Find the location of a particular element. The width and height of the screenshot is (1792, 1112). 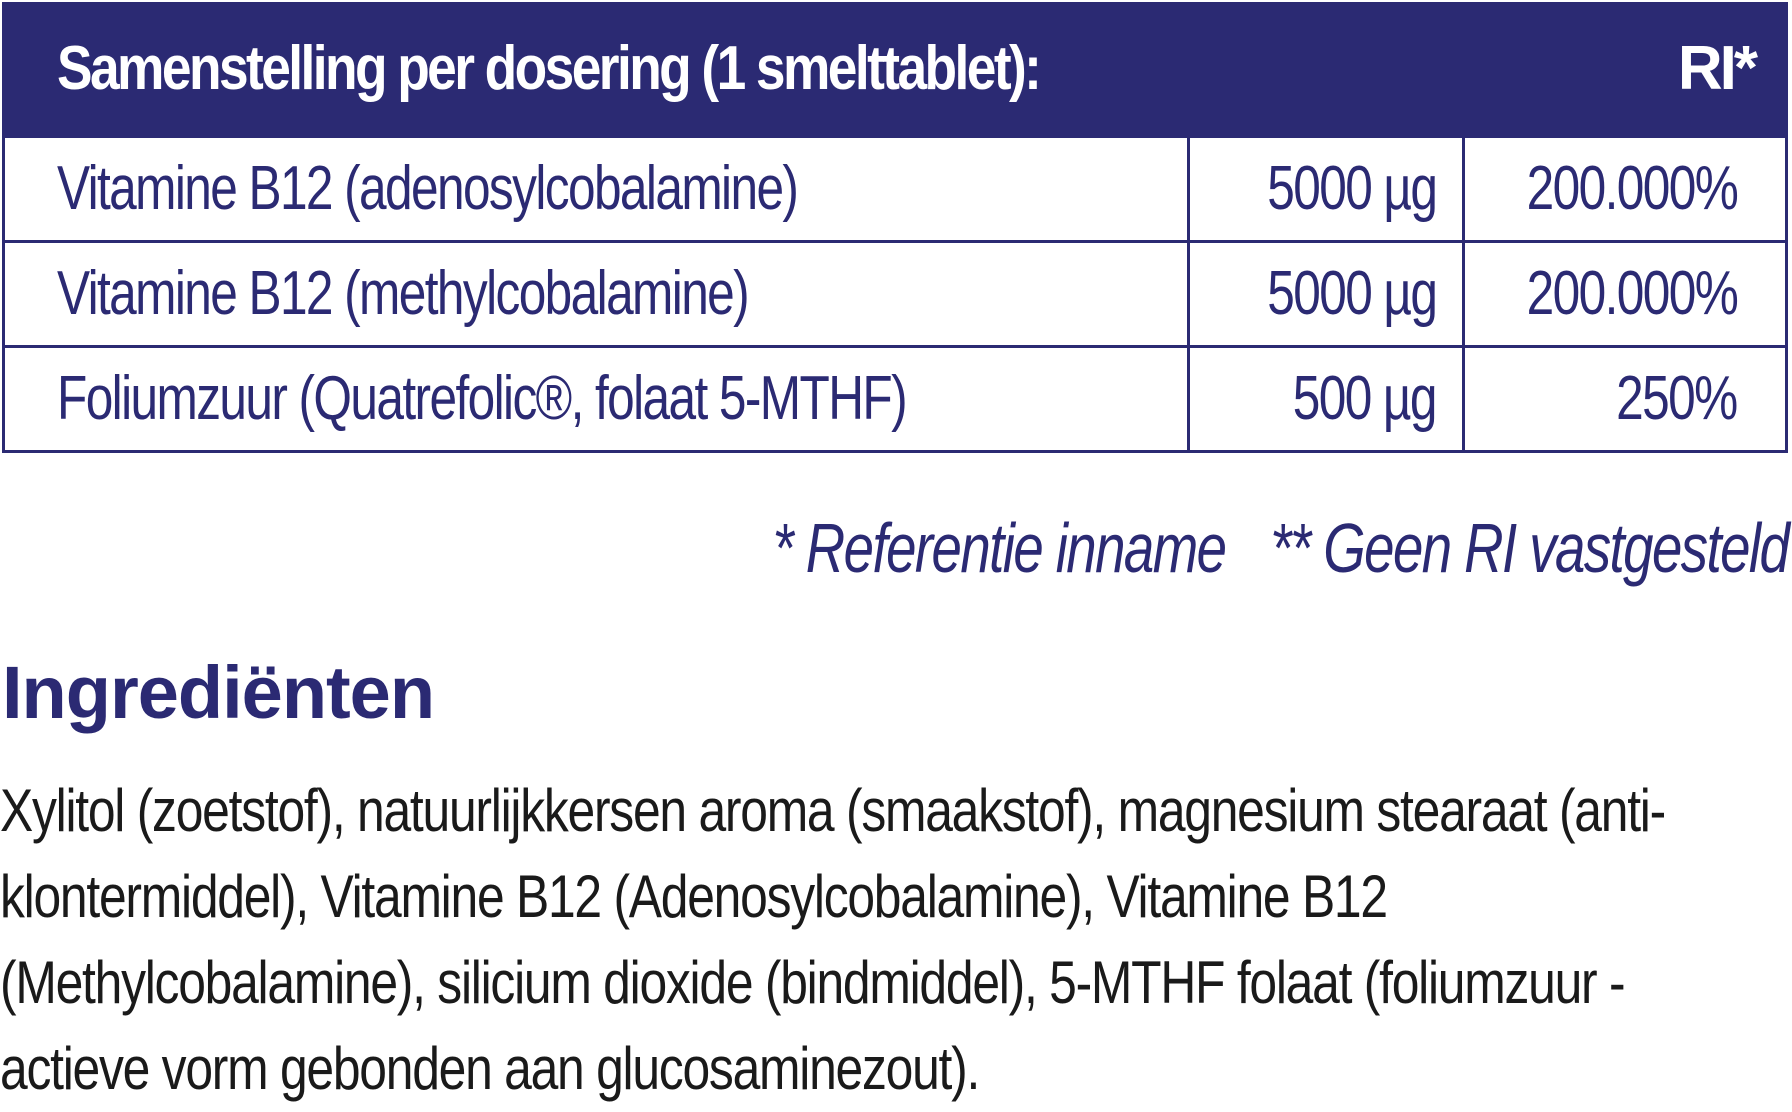

ingredients-title: Ingrediënten is located at coordinates (218, 692).